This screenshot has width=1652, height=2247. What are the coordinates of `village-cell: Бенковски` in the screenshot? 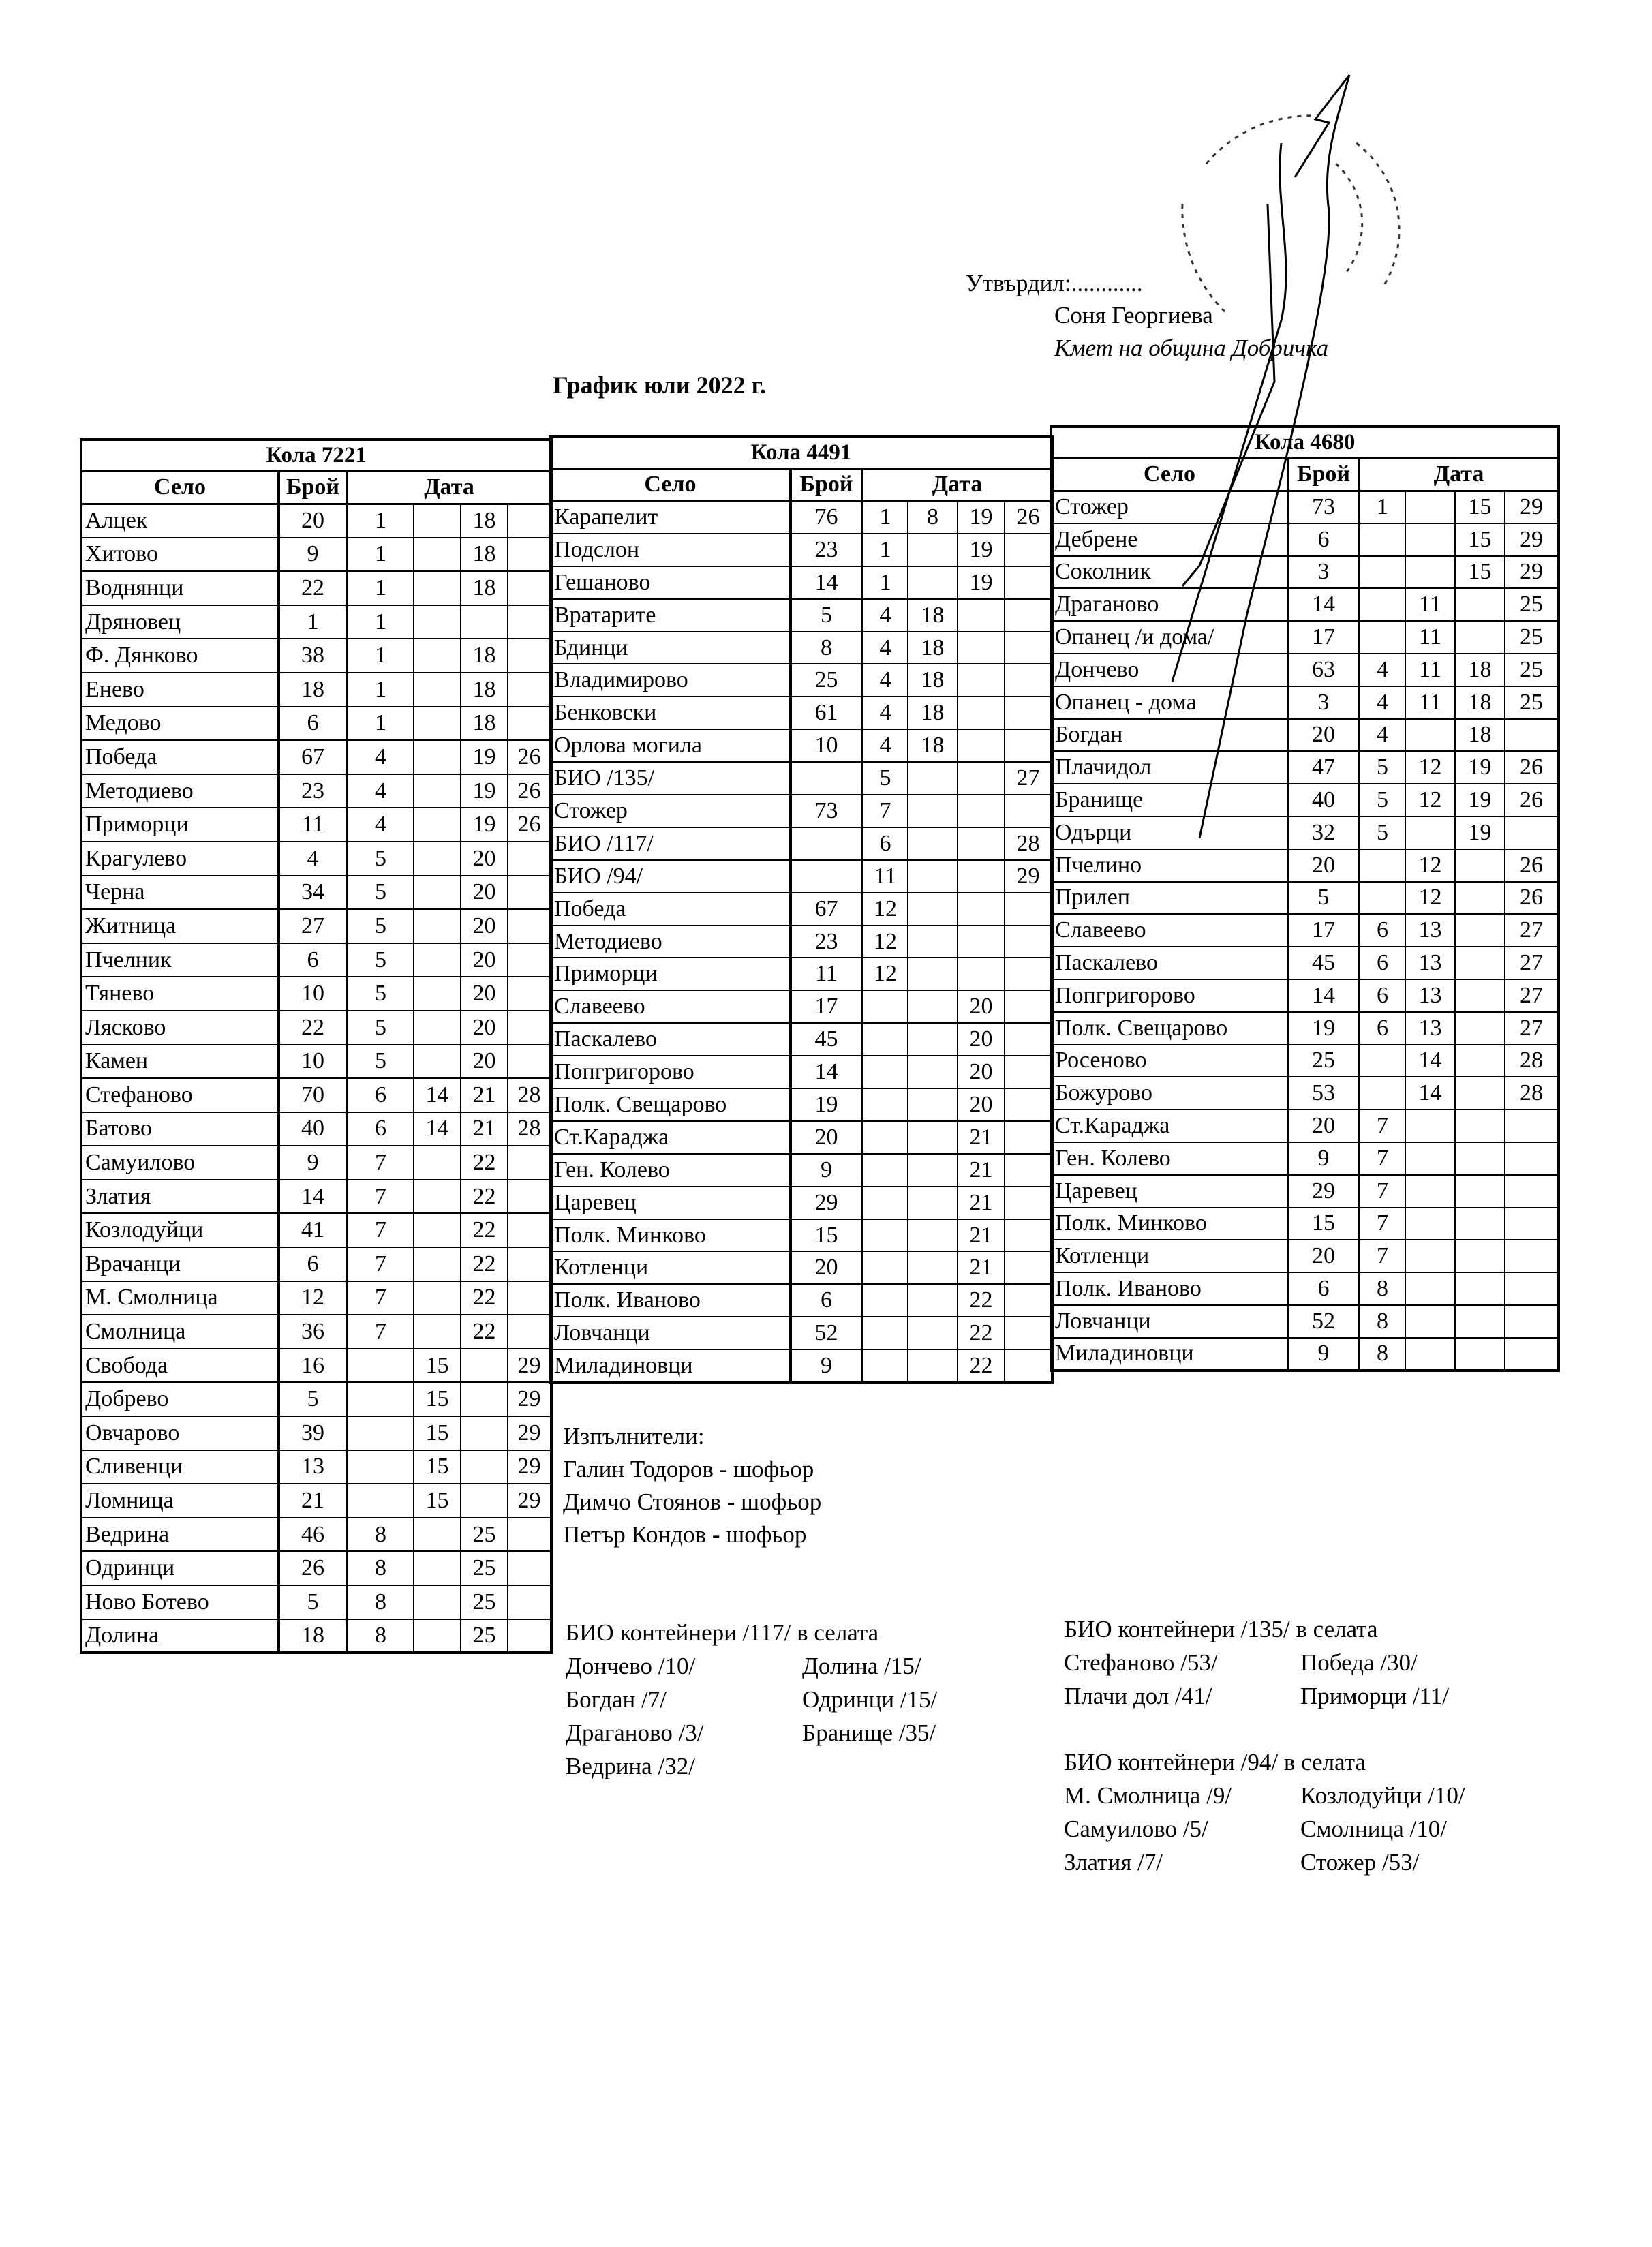 It's located at (670, 713).